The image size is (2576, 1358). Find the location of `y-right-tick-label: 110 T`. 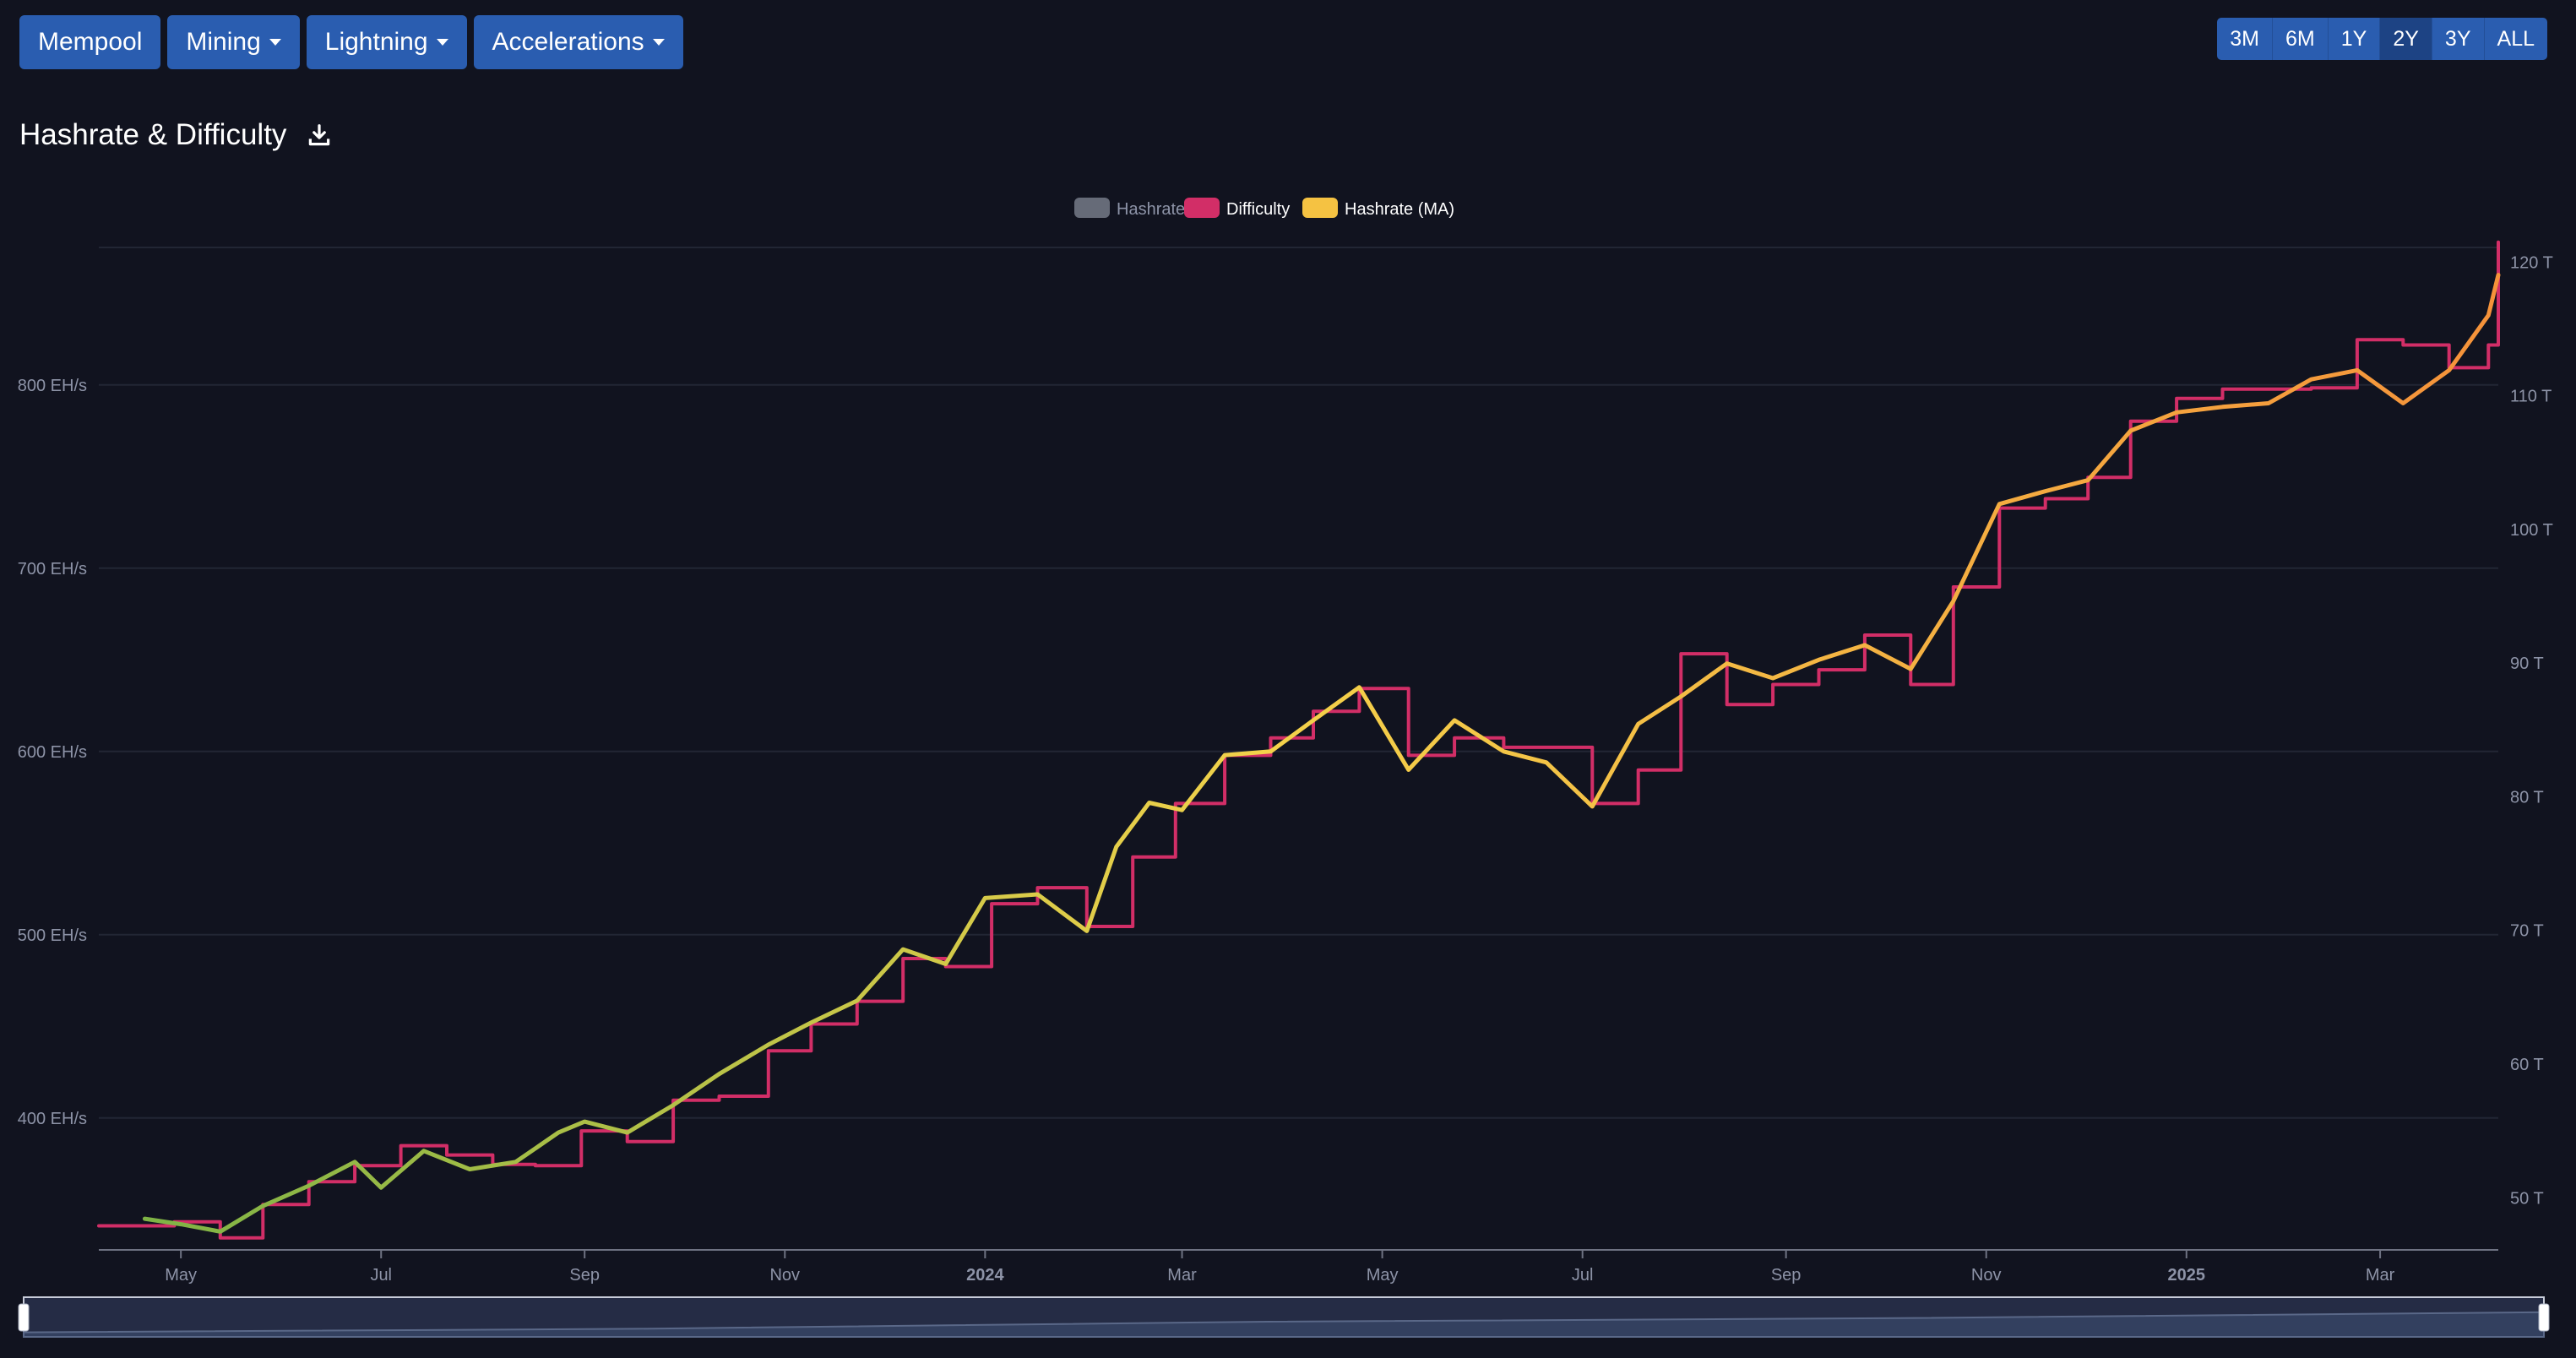

y-right-tick-label: 110 T is located at coordinates (2531, 397).